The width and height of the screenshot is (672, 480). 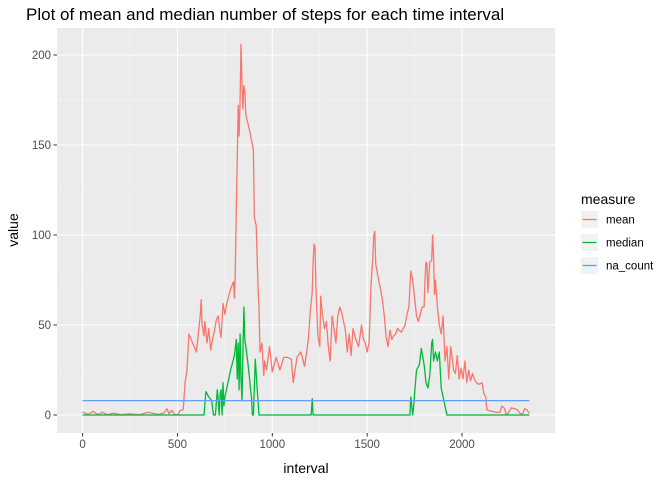 What do you see at coordinates (620, 221) in the screenshot?
I see `legend-label: mean` at bounding box center [620, 221].